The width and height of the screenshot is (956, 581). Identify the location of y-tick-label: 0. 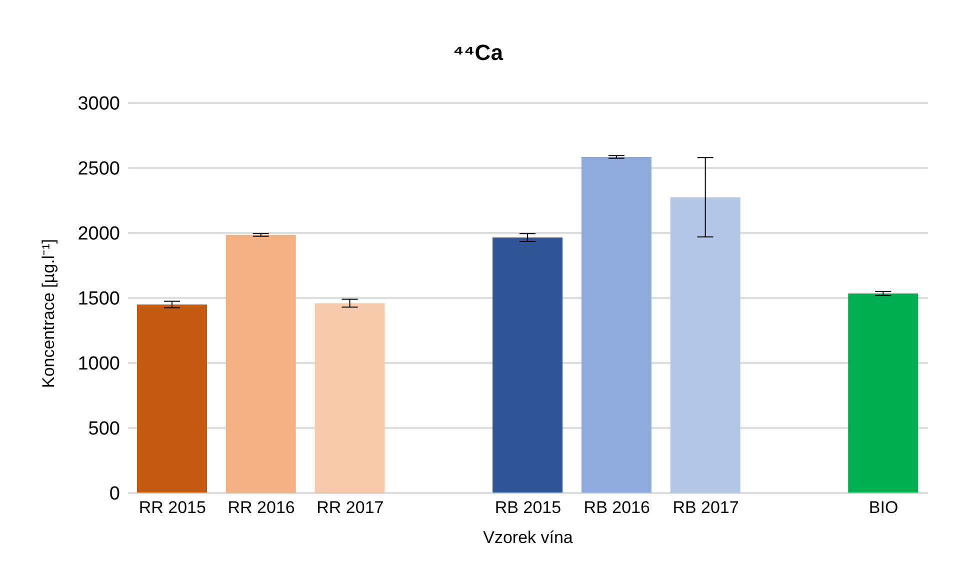
(114, 494).